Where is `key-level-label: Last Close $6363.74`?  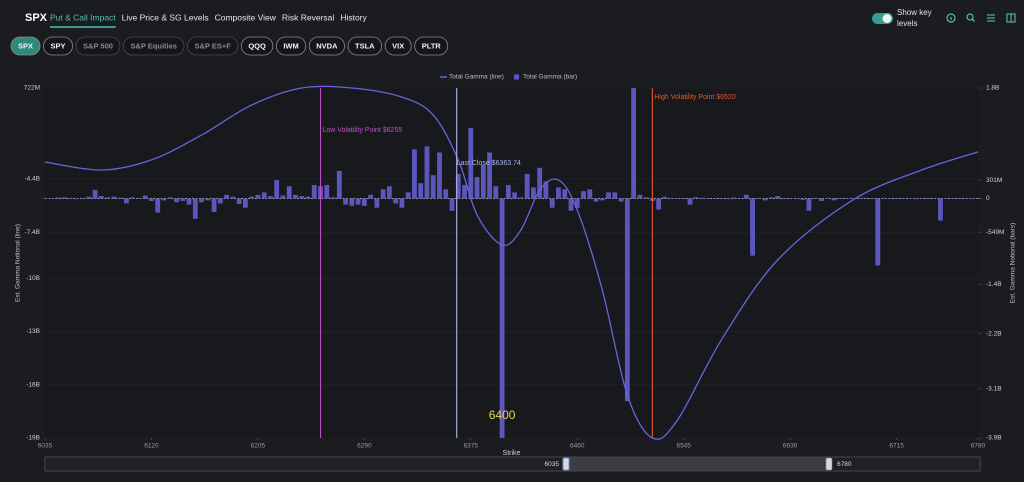 key-level-label: Last Close $6363.74 is located at coordinates (489, 163).